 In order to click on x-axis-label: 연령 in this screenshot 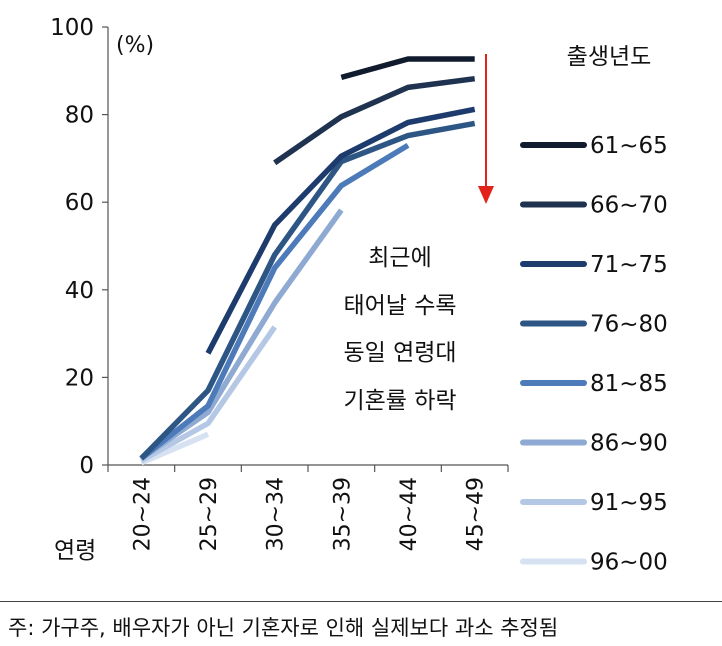, I will do `click(75, 551)`.